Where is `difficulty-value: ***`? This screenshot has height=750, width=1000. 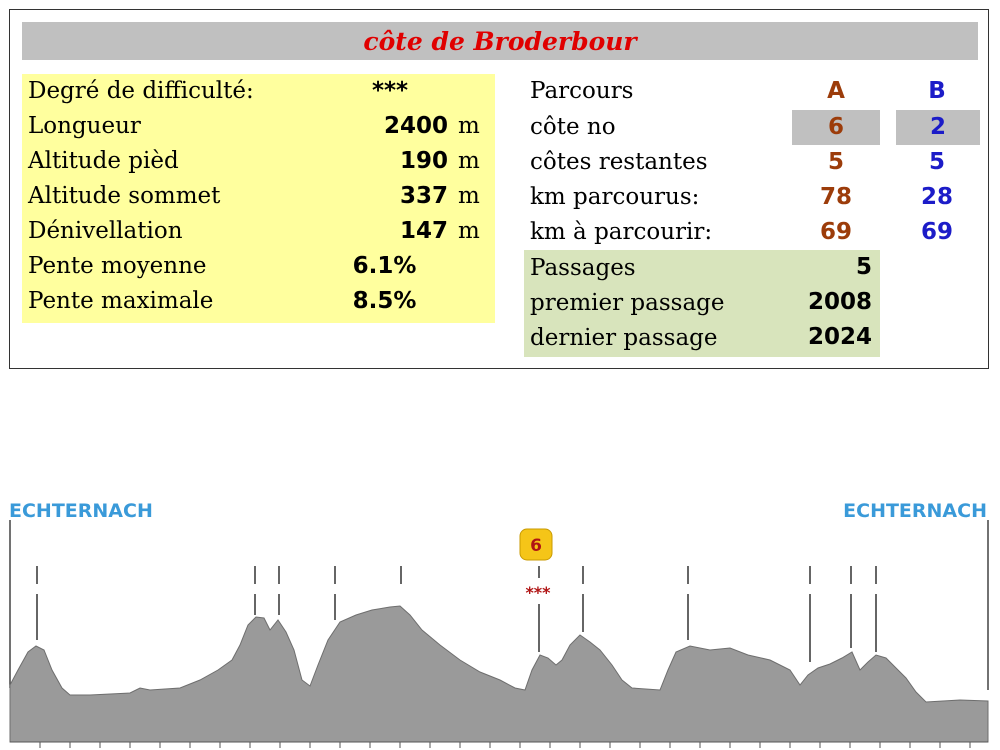
difficulty-value: *** is located at coordinates (390, 91).